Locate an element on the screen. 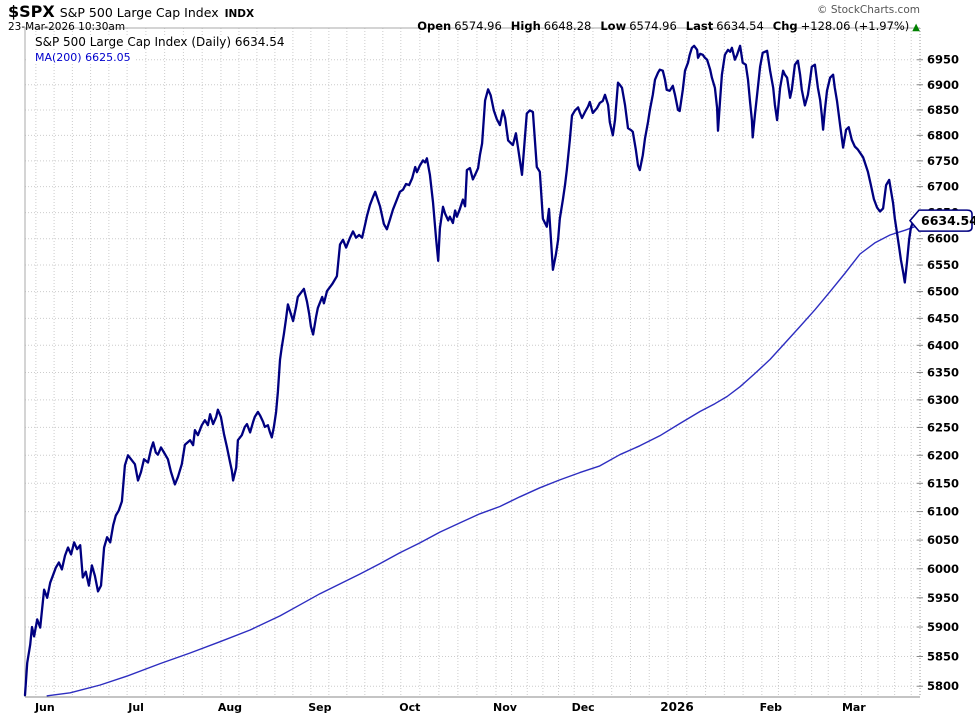  x-axis-label-month: Feb is located at coordinates (771, 707).